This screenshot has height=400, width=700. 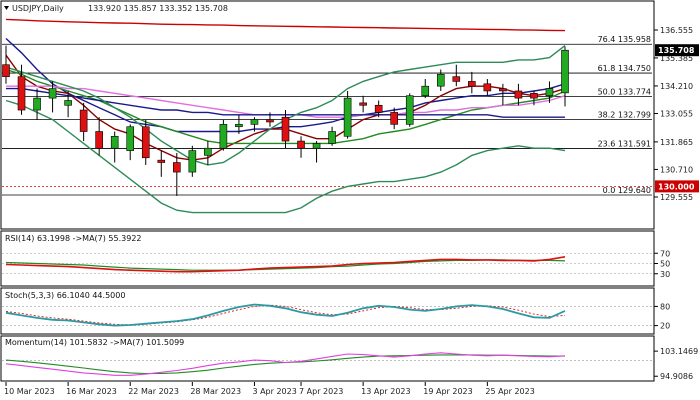 I want to click on stoch-label: Stoch(5,3,3) 66.1040 44.5000, so click(x=65, y=295).